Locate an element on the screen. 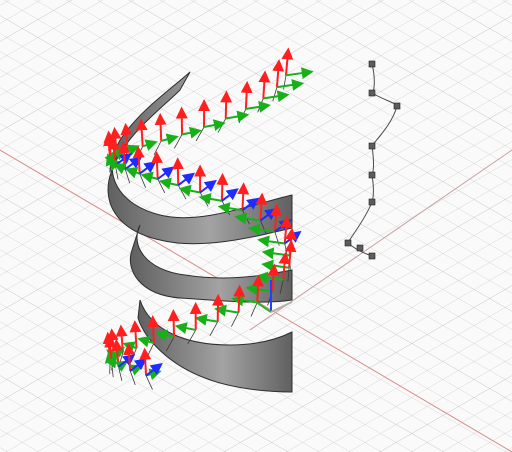 This screenshot has height=452, width=512. gizmo-y-axis is located at coordinates (262, 306).